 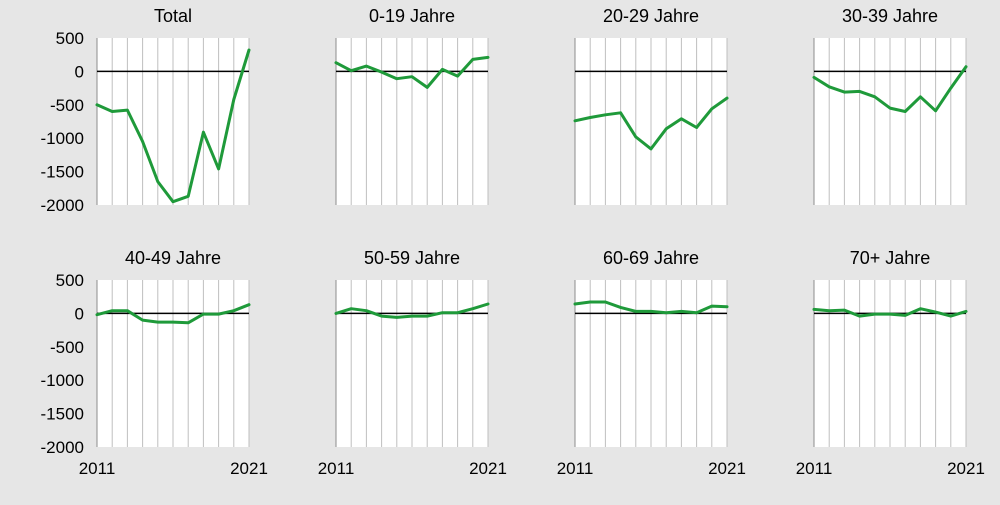 I want to click on y-tick-label: -2000, so click(x=62, y=205).